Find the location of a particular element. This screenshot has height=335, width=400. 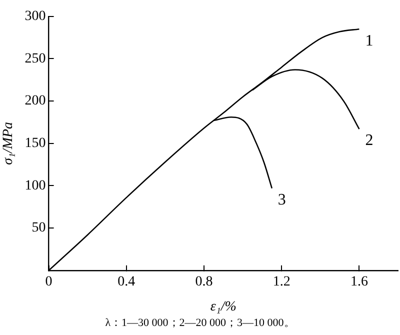

x-tick-label: 0 is located at coordinates (48, 282).